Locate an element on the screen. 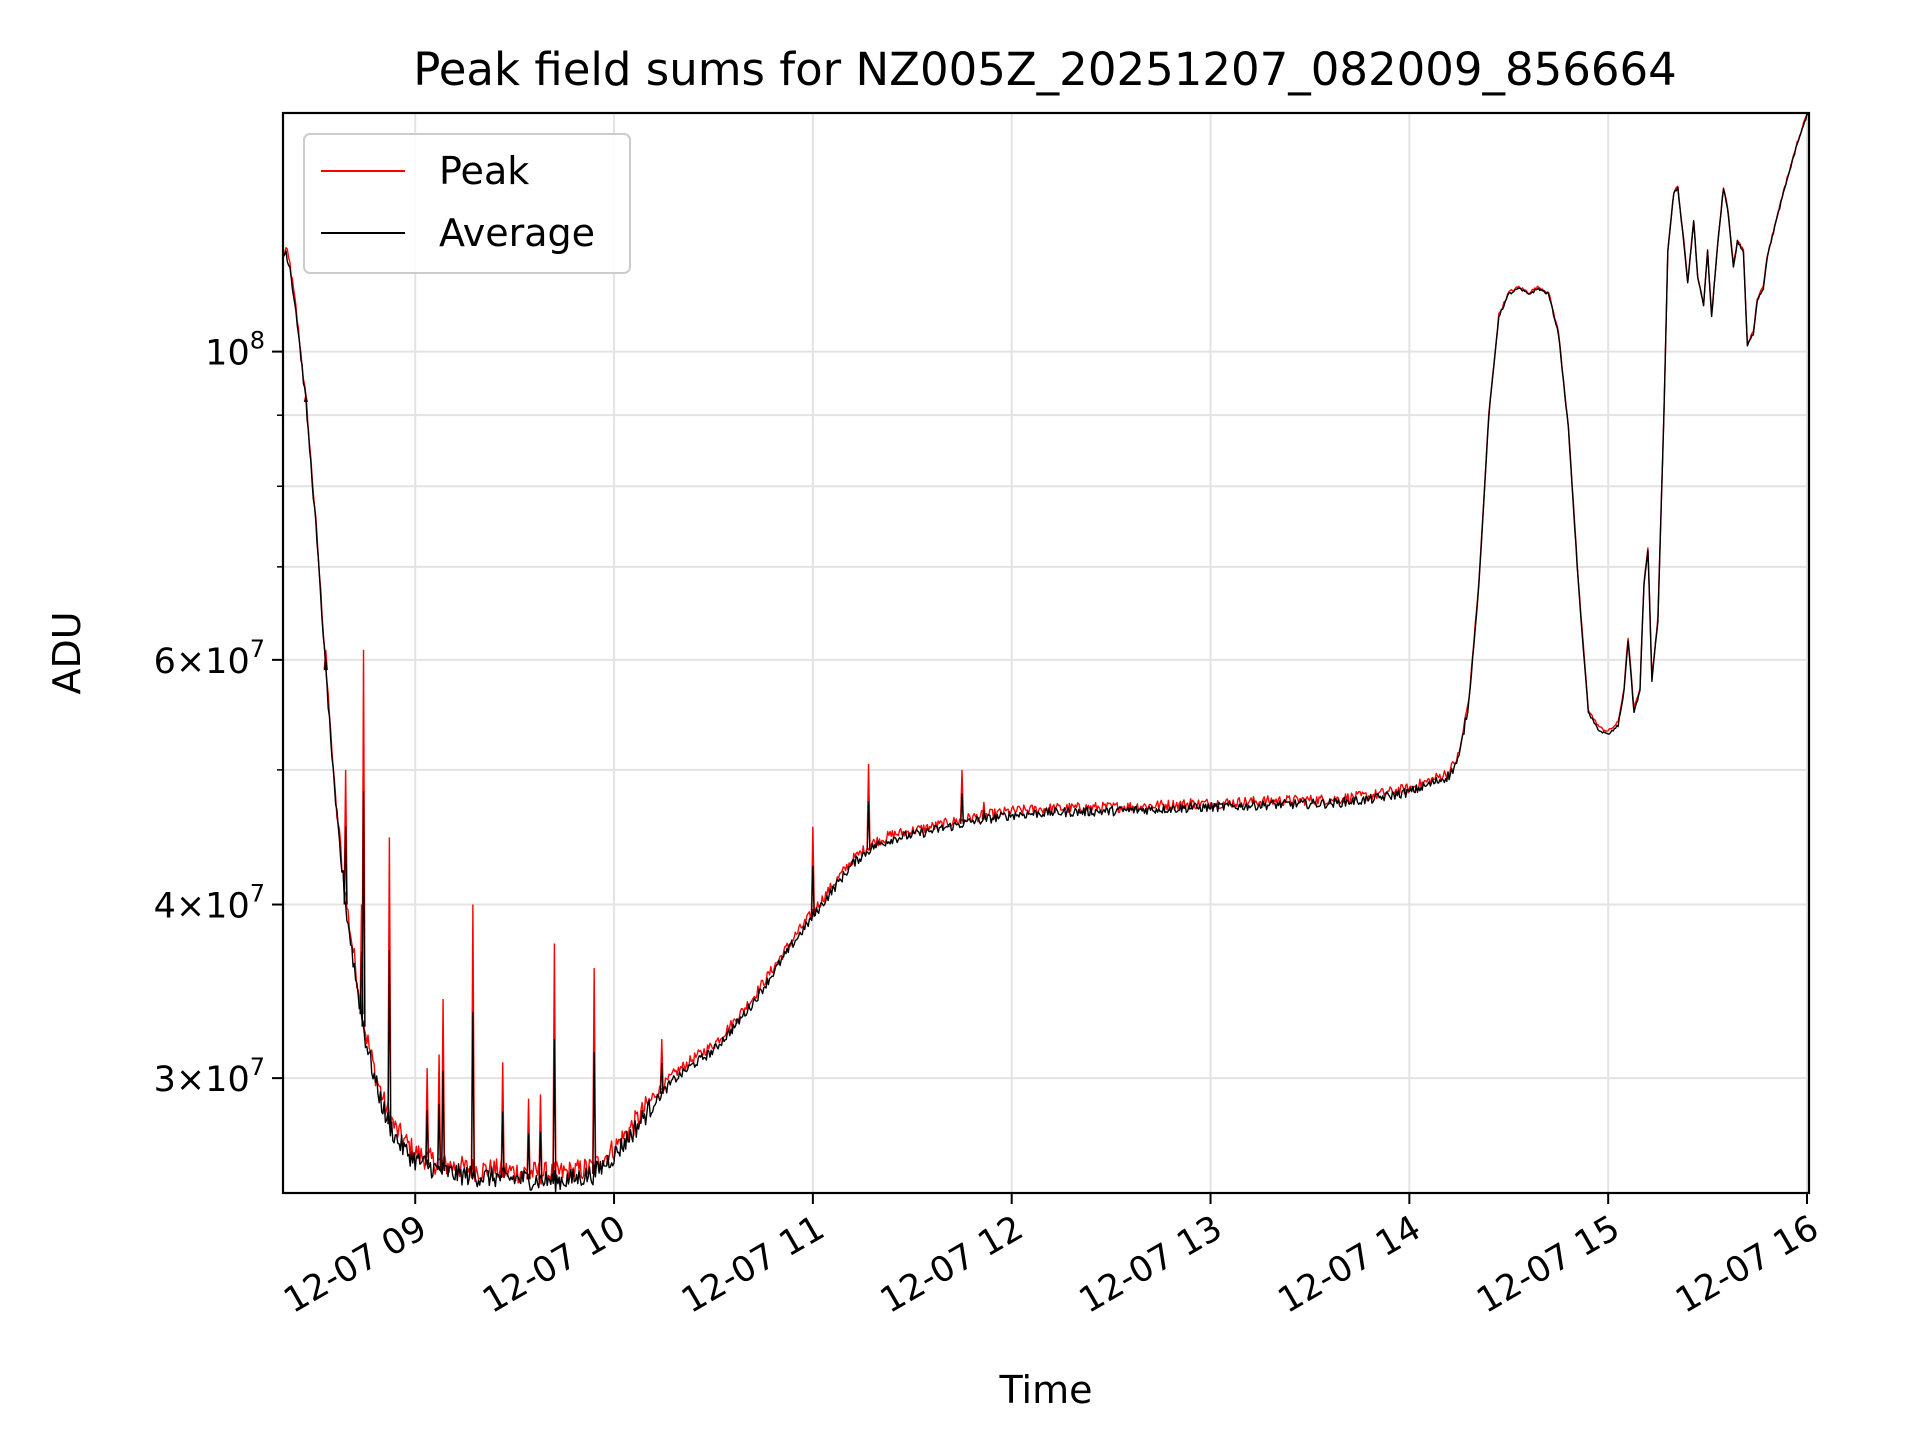 The height and width of the screenshot is (1440, 1920). y-tick-label: 4×107 is located at coordinates (209, 903).